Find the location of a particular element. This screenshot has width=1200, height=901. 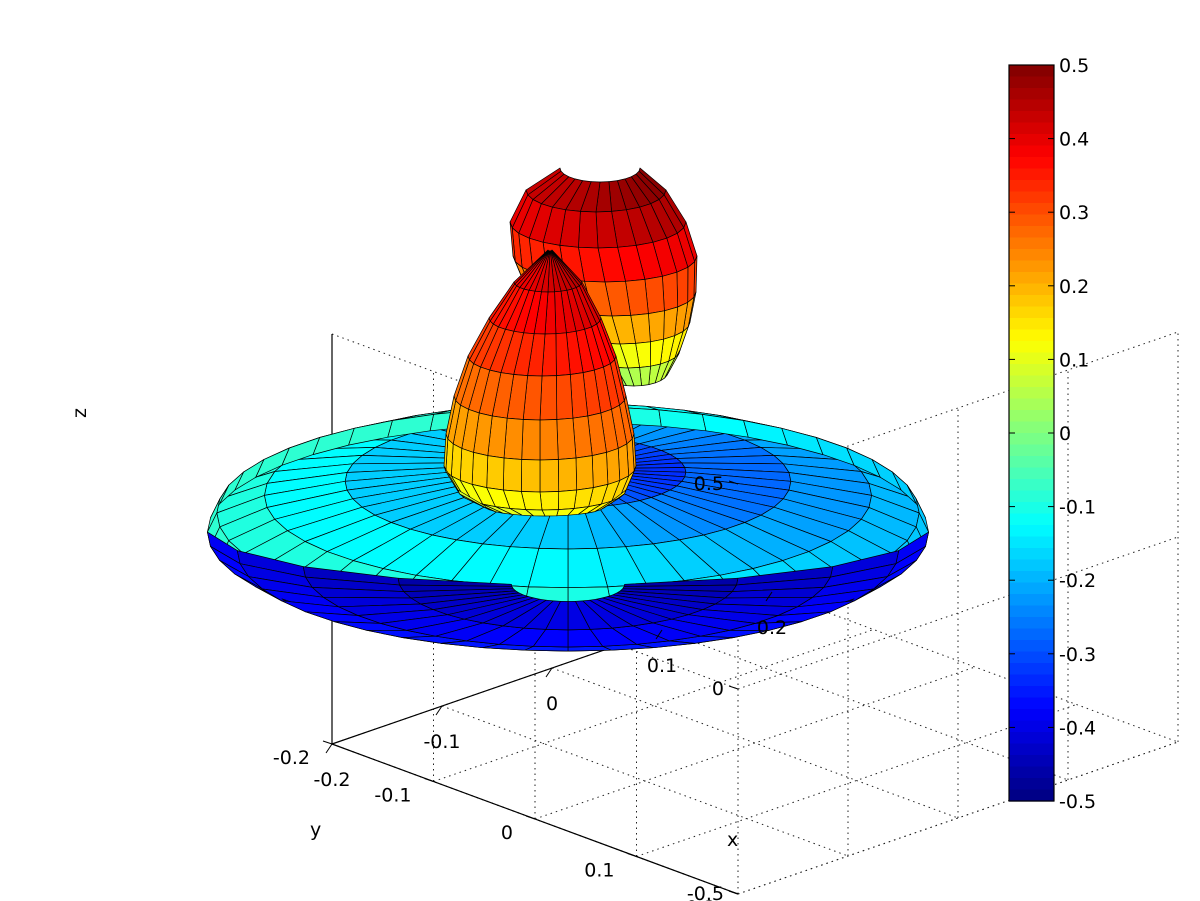

colorbar-tick-label: -0.5 is located at coordinates (1077, 802).